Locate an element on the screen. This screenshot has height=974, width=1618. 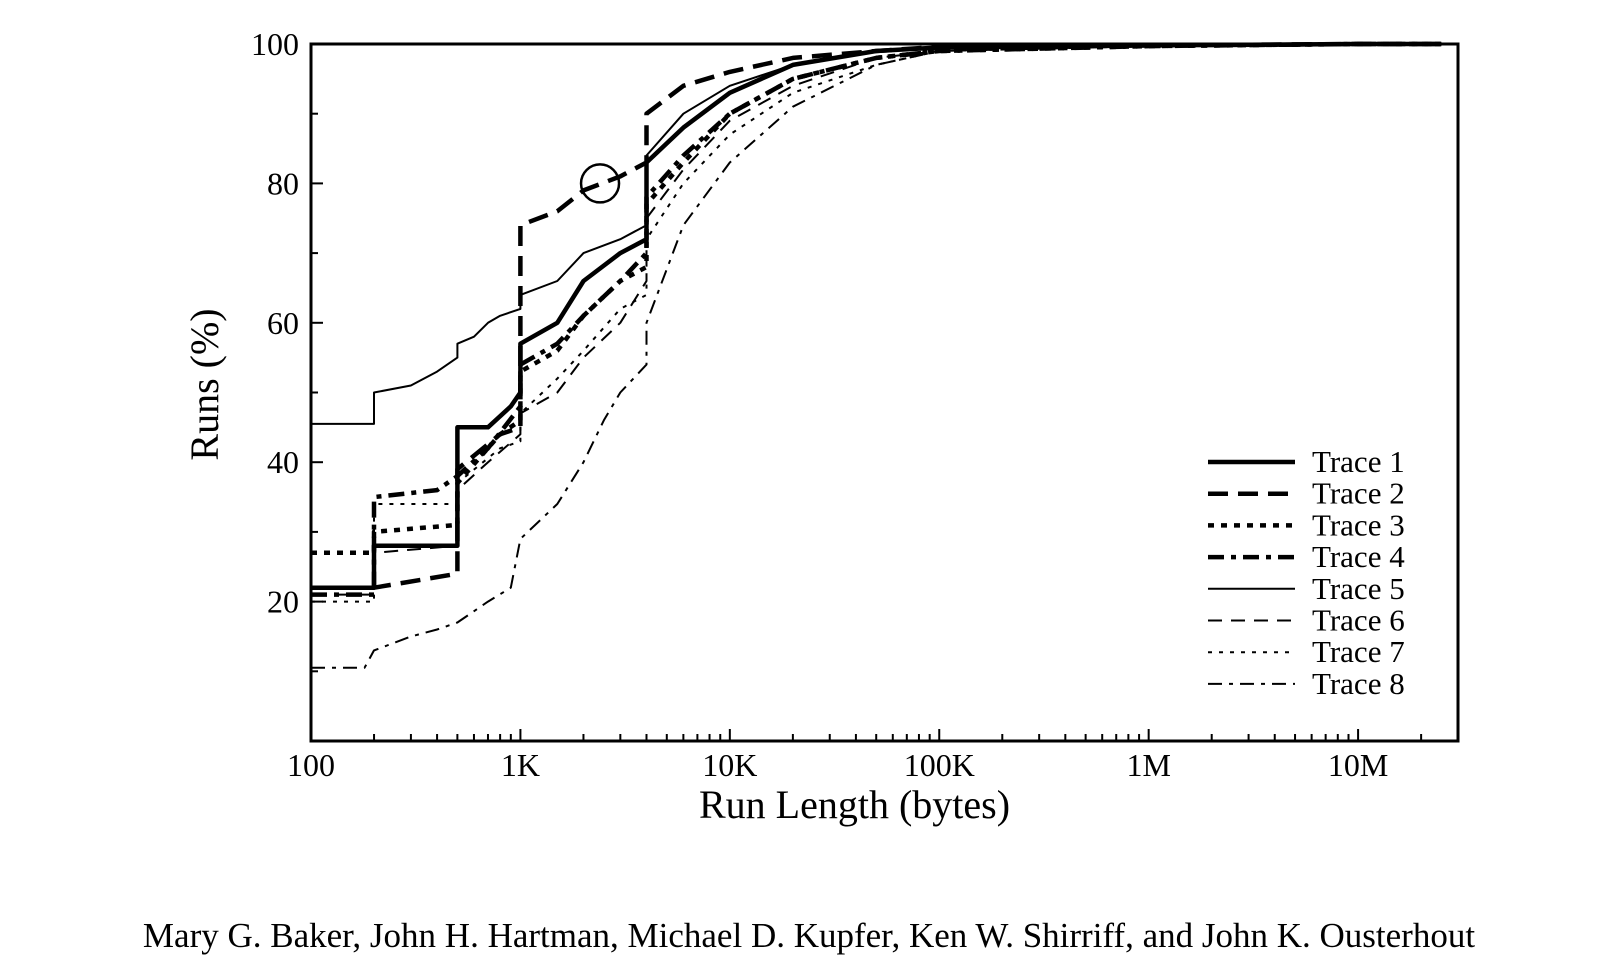
legend-label-trace-6: Trace 6 is located at coordinates (1358, 620).